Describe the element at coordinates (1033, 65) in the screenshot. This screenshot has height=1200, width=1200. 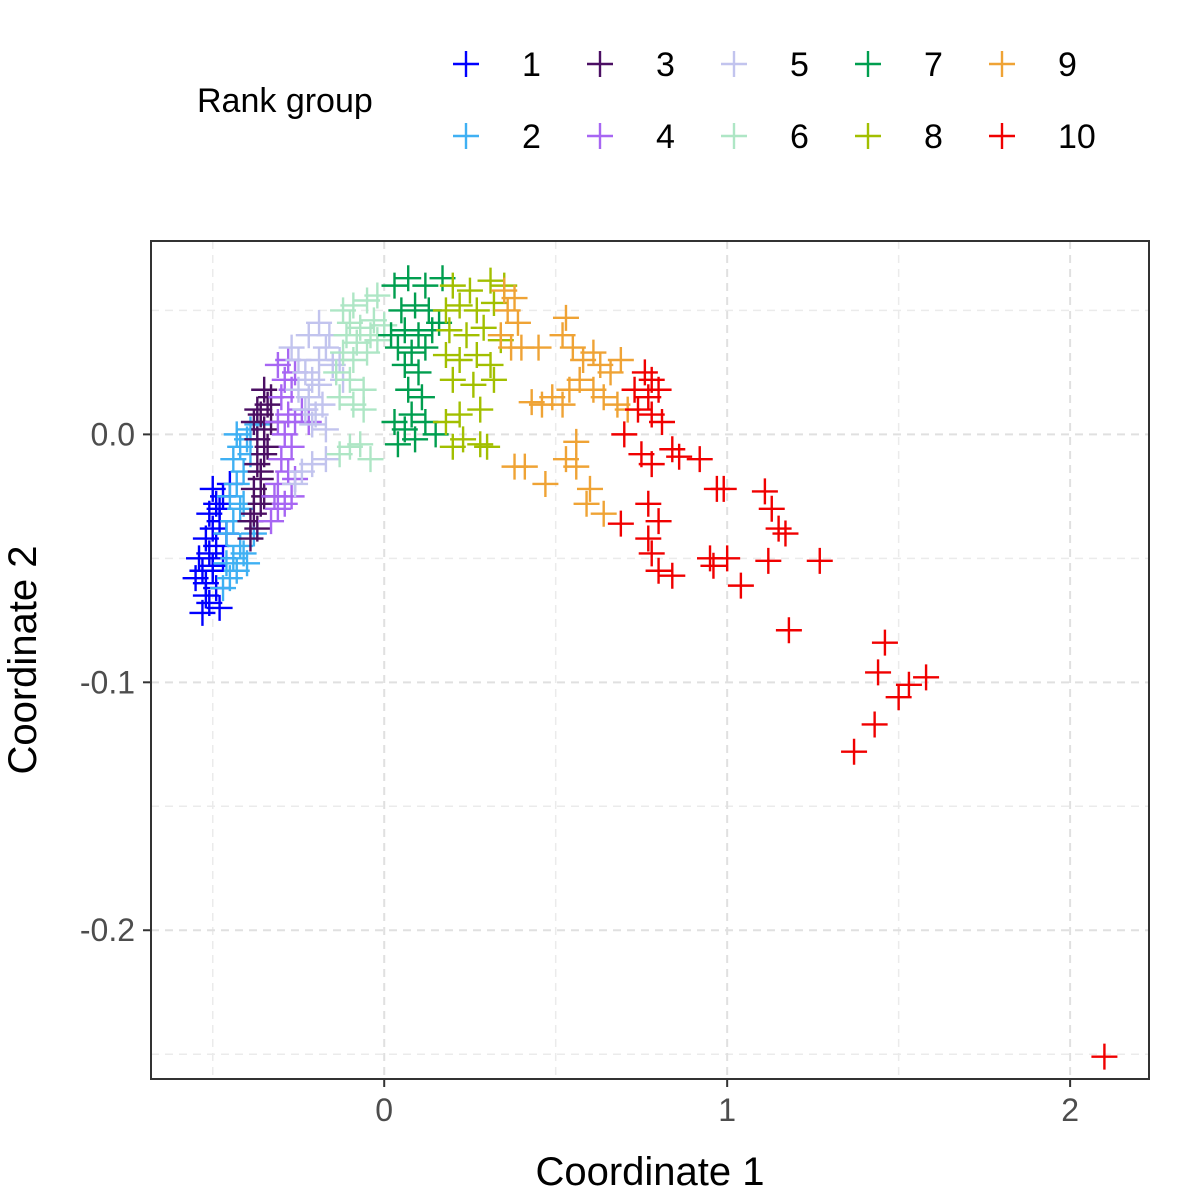
I see `legend-item-9: 9` at that location.